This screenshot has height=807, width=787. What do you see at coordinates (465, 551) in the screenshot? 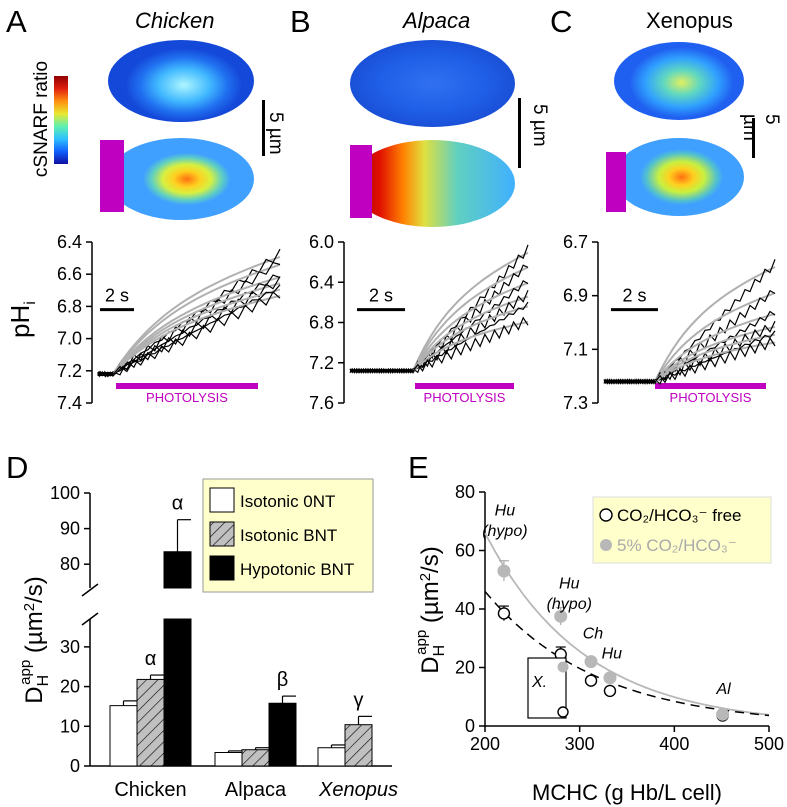
I see `y-tick-label: 60` at bounding box center [465, 551].